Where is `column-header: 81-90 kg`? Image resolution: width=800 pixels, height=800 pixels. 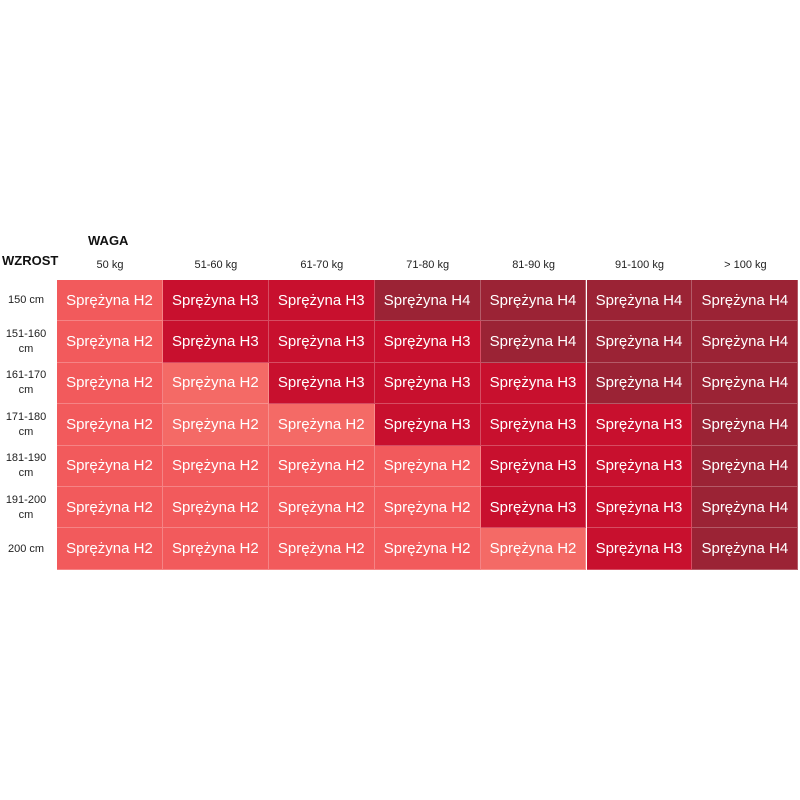
column-header: 81-90 kg is located at coordinates (533, 265).